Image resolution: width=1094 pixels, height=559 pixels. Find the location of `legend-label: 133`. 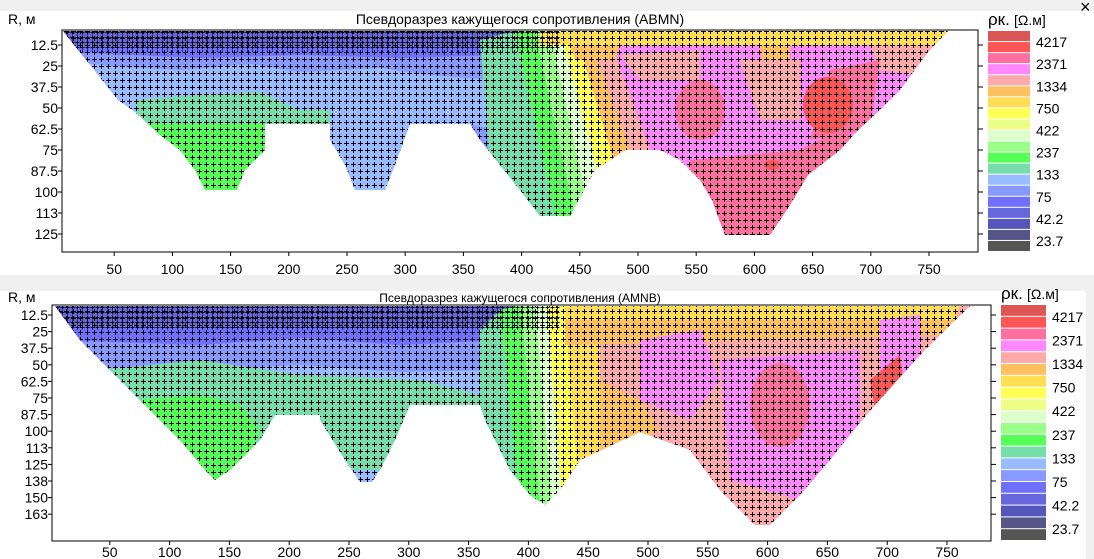

legend-label: 133 is located at coordinates (1064, 458).